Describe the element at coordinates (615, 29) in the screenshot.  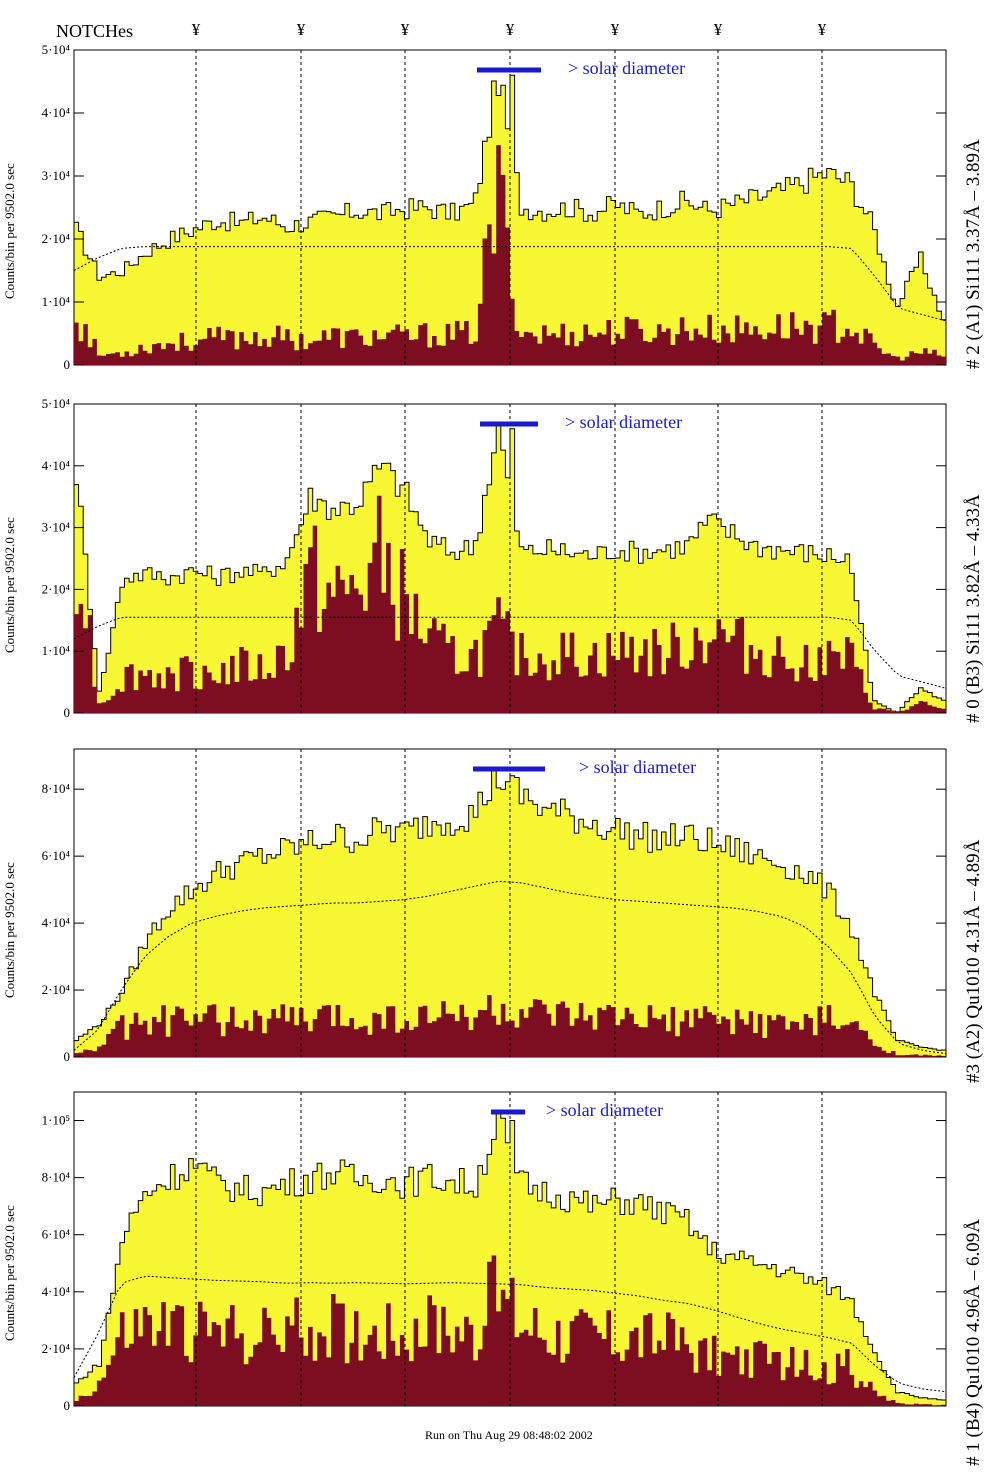
I see `notch-marker-5: ¥` at that location.